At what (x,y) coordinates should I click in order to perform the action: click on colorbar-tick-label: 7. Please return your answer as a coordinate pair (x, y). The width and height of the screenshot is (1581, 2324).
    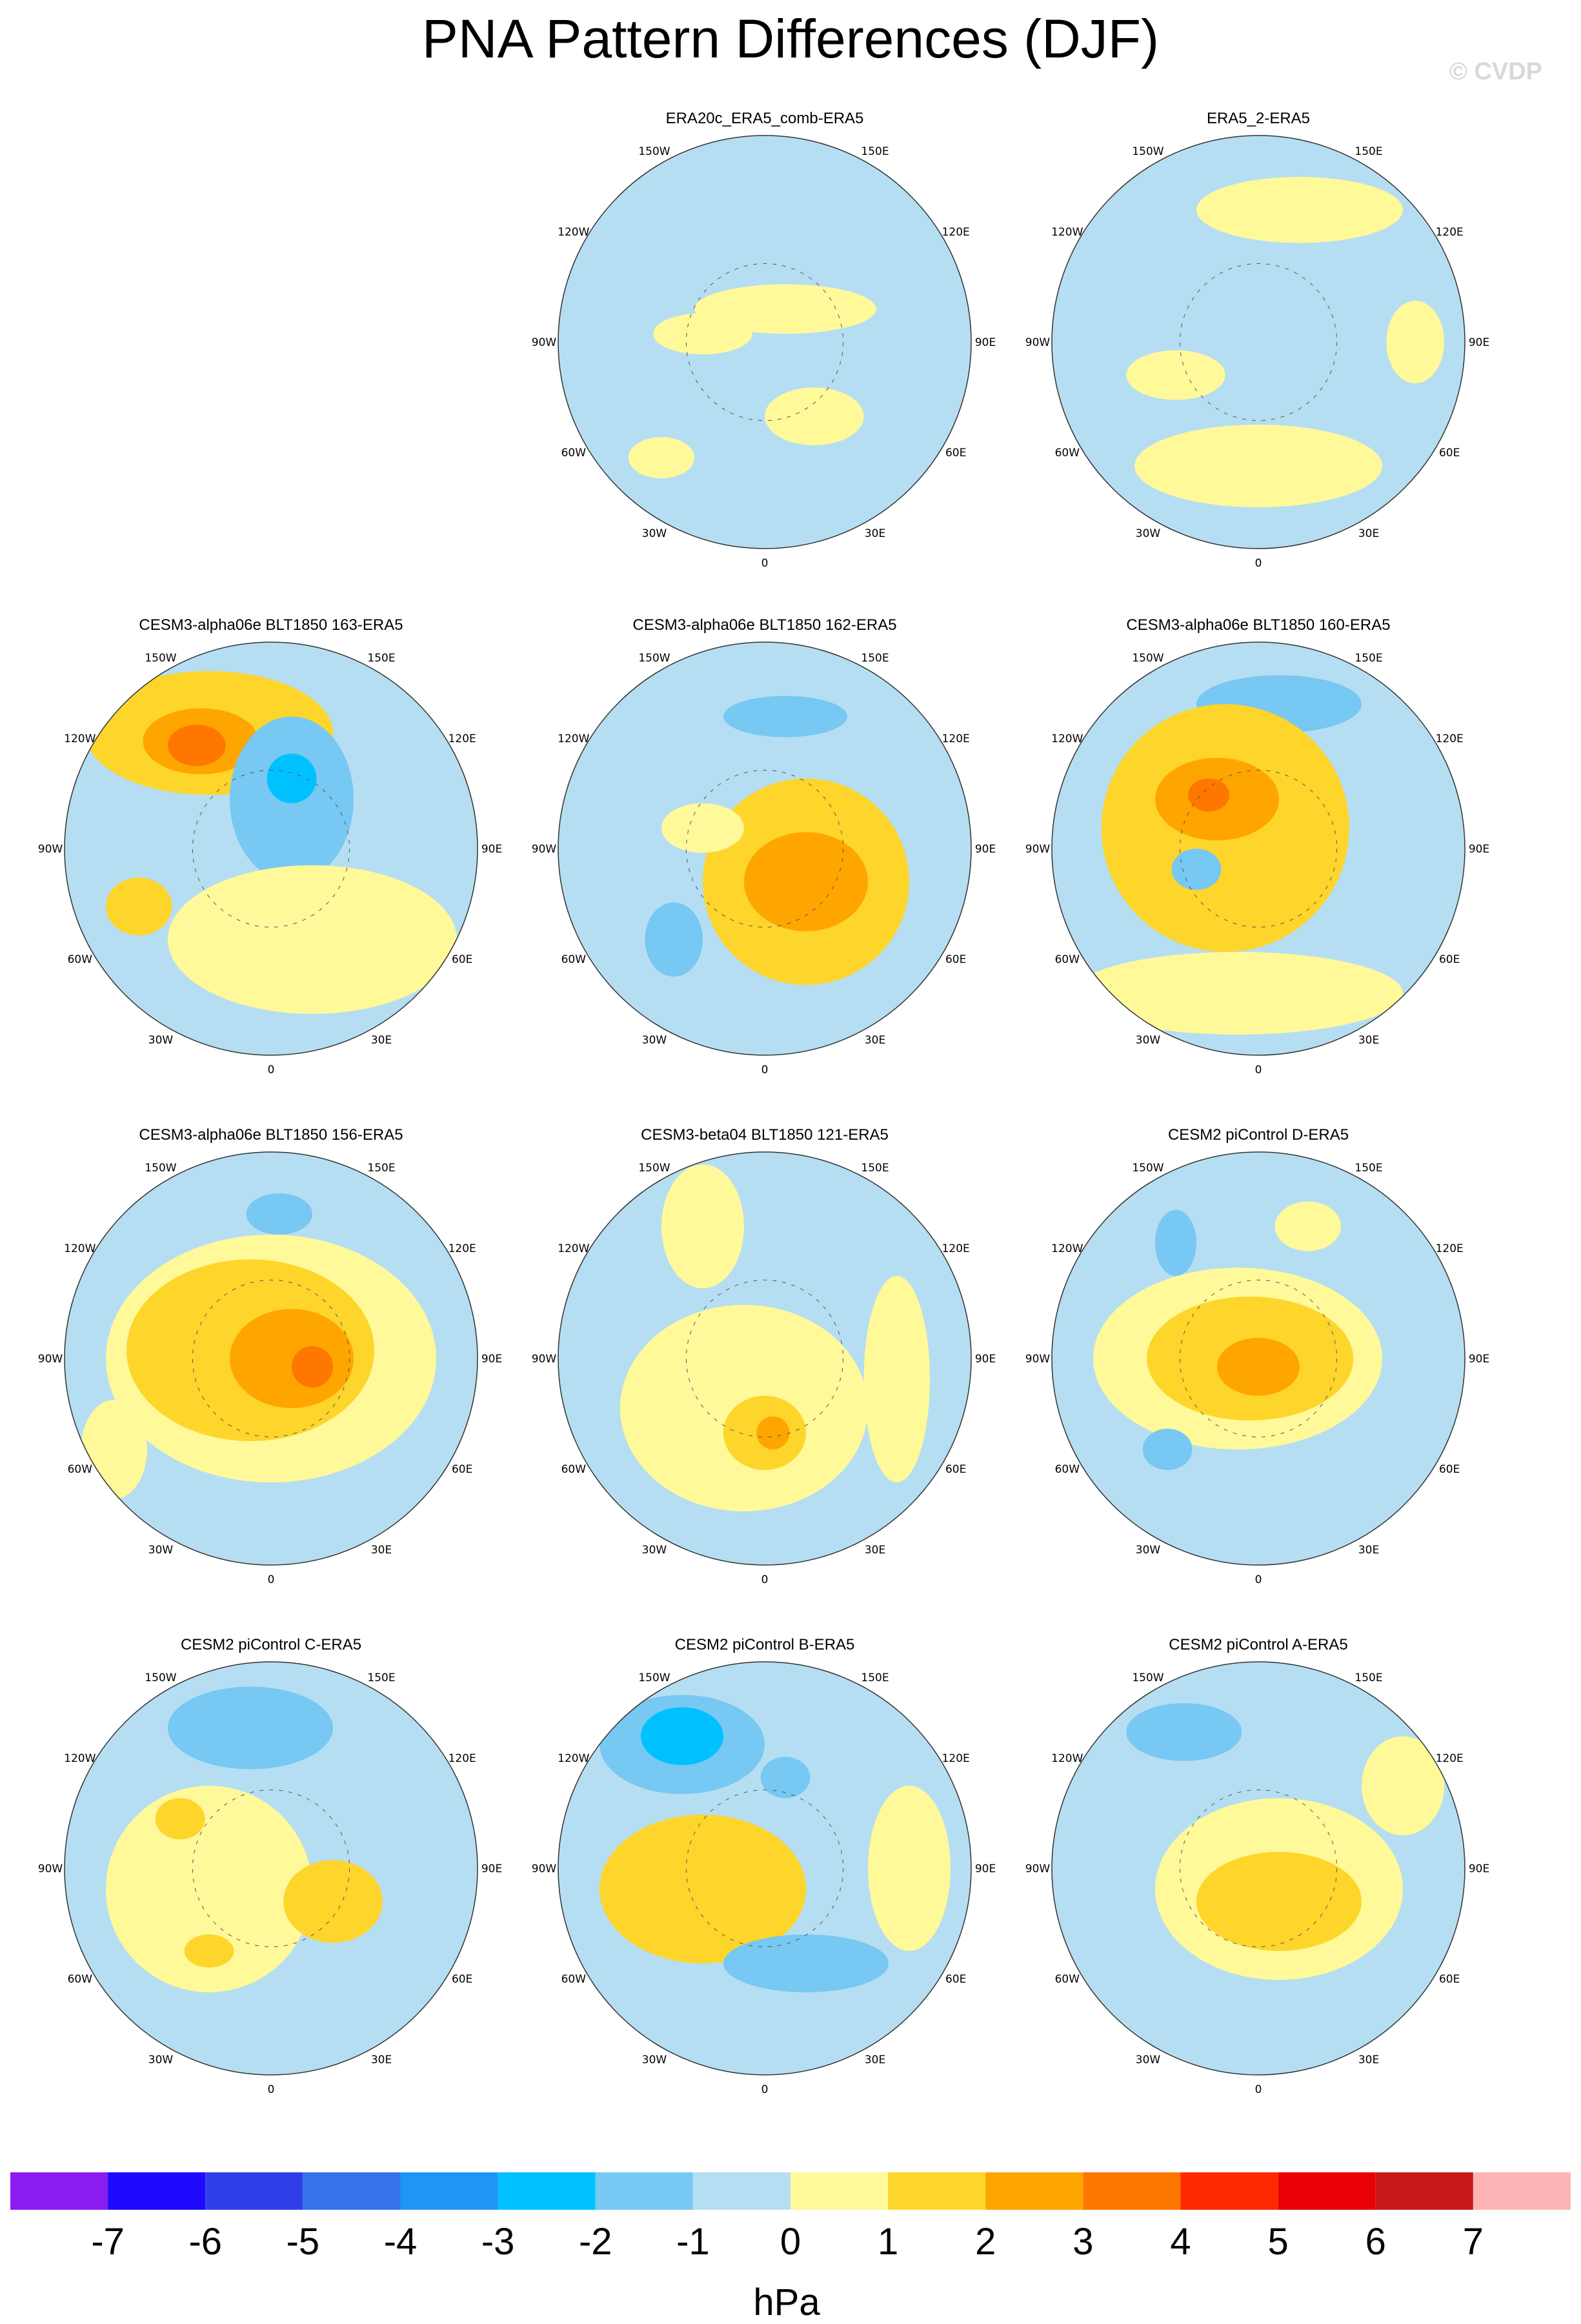
    Looking at the image, I should click on (1473, 2242).